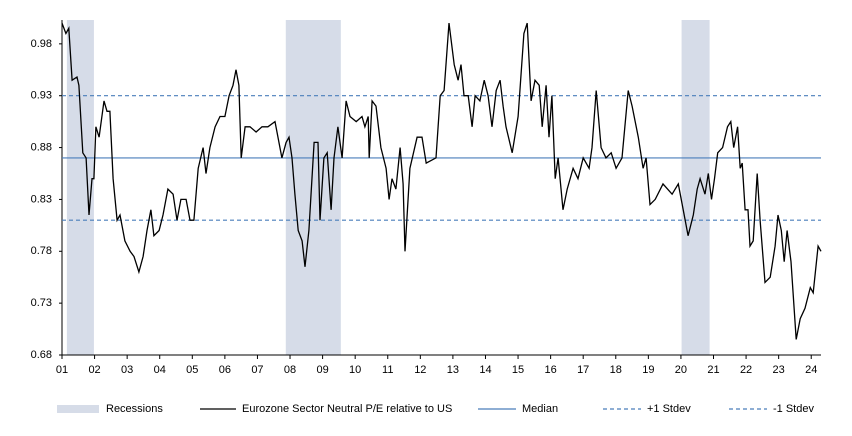  Describe the element at coordinates (134, 409) in the screenshot. I see `legend-label: Recessions` at that location.